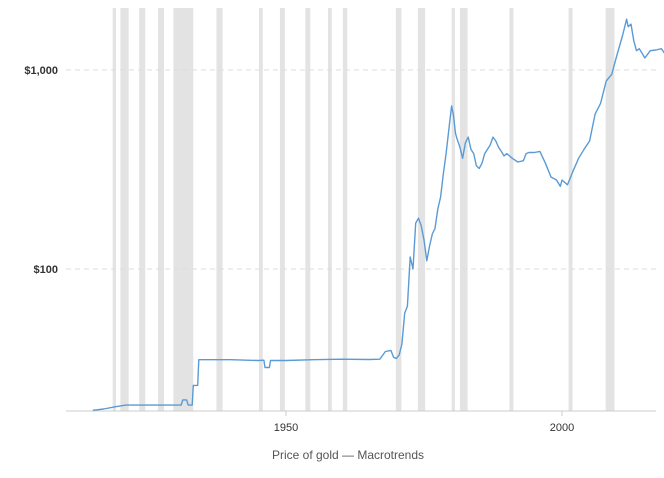  What do you see at coordinates (286, 428) in the screenshot?
I see `x-tick-label-1950: 1950` at bounding box center [286, 428].